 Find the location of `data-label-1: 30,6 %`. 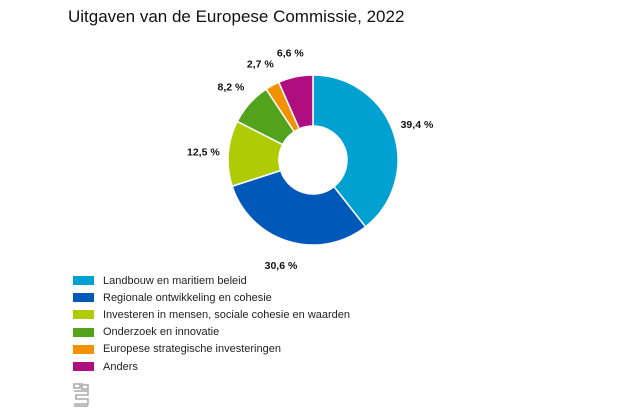

data-label-1: 30,6 % is located at coordinates (281, 266).